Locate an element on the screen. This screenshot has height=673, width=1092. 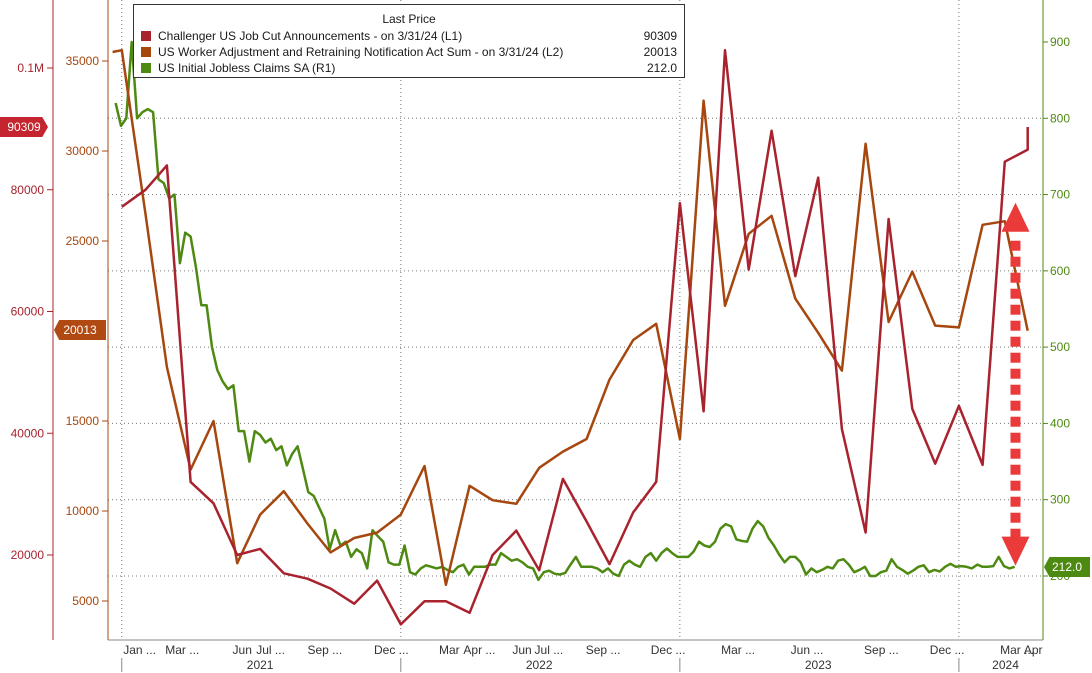
legend-title: Last Price is located at coordinates (409, 19).